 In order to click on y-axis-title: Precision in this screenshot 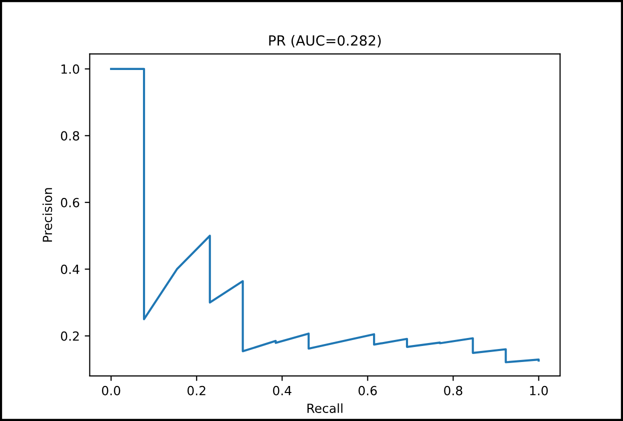, I will do `click(47, 215)`.